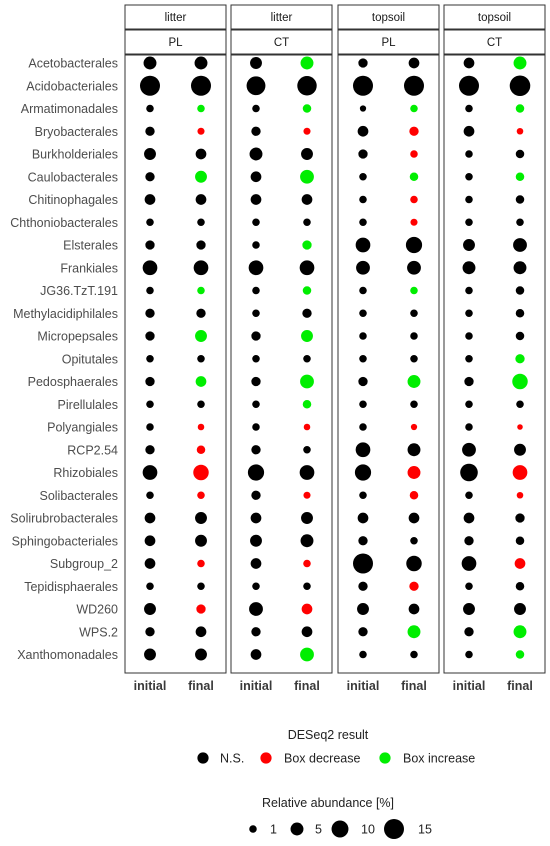 This screenshot has height=846, width=550. I want to click on y-tick-label: RCP2.54, so click(92, 450).